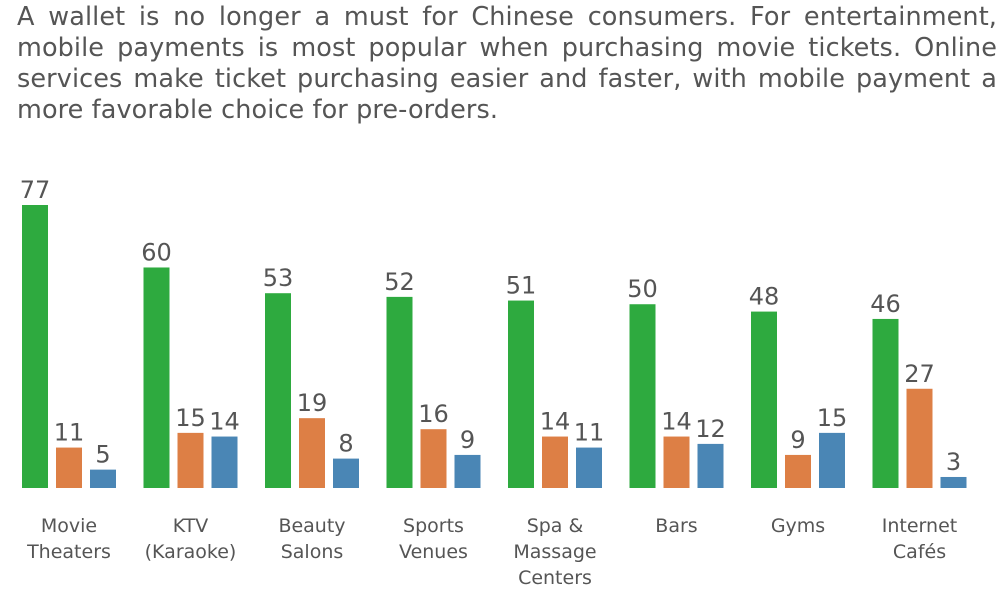 Image resolution: width=1008 pixels, height=593 pixels. I want to click on category-label-line: Beauty, so click(311, 526).